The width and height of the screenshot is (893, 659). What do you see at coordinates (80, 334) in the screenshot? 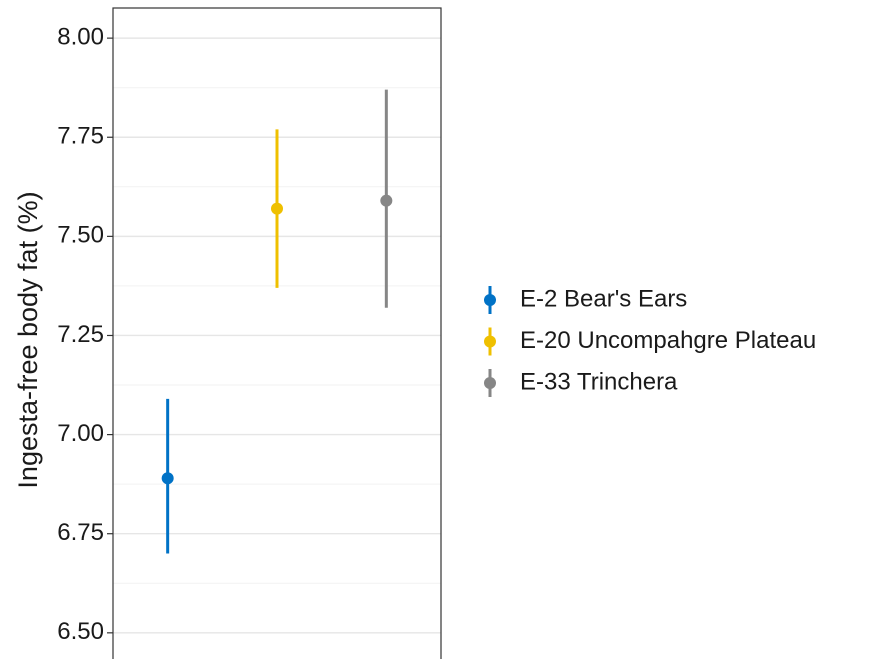
I see `y-tick-label: 7.25` at bounding box center [80, 334].